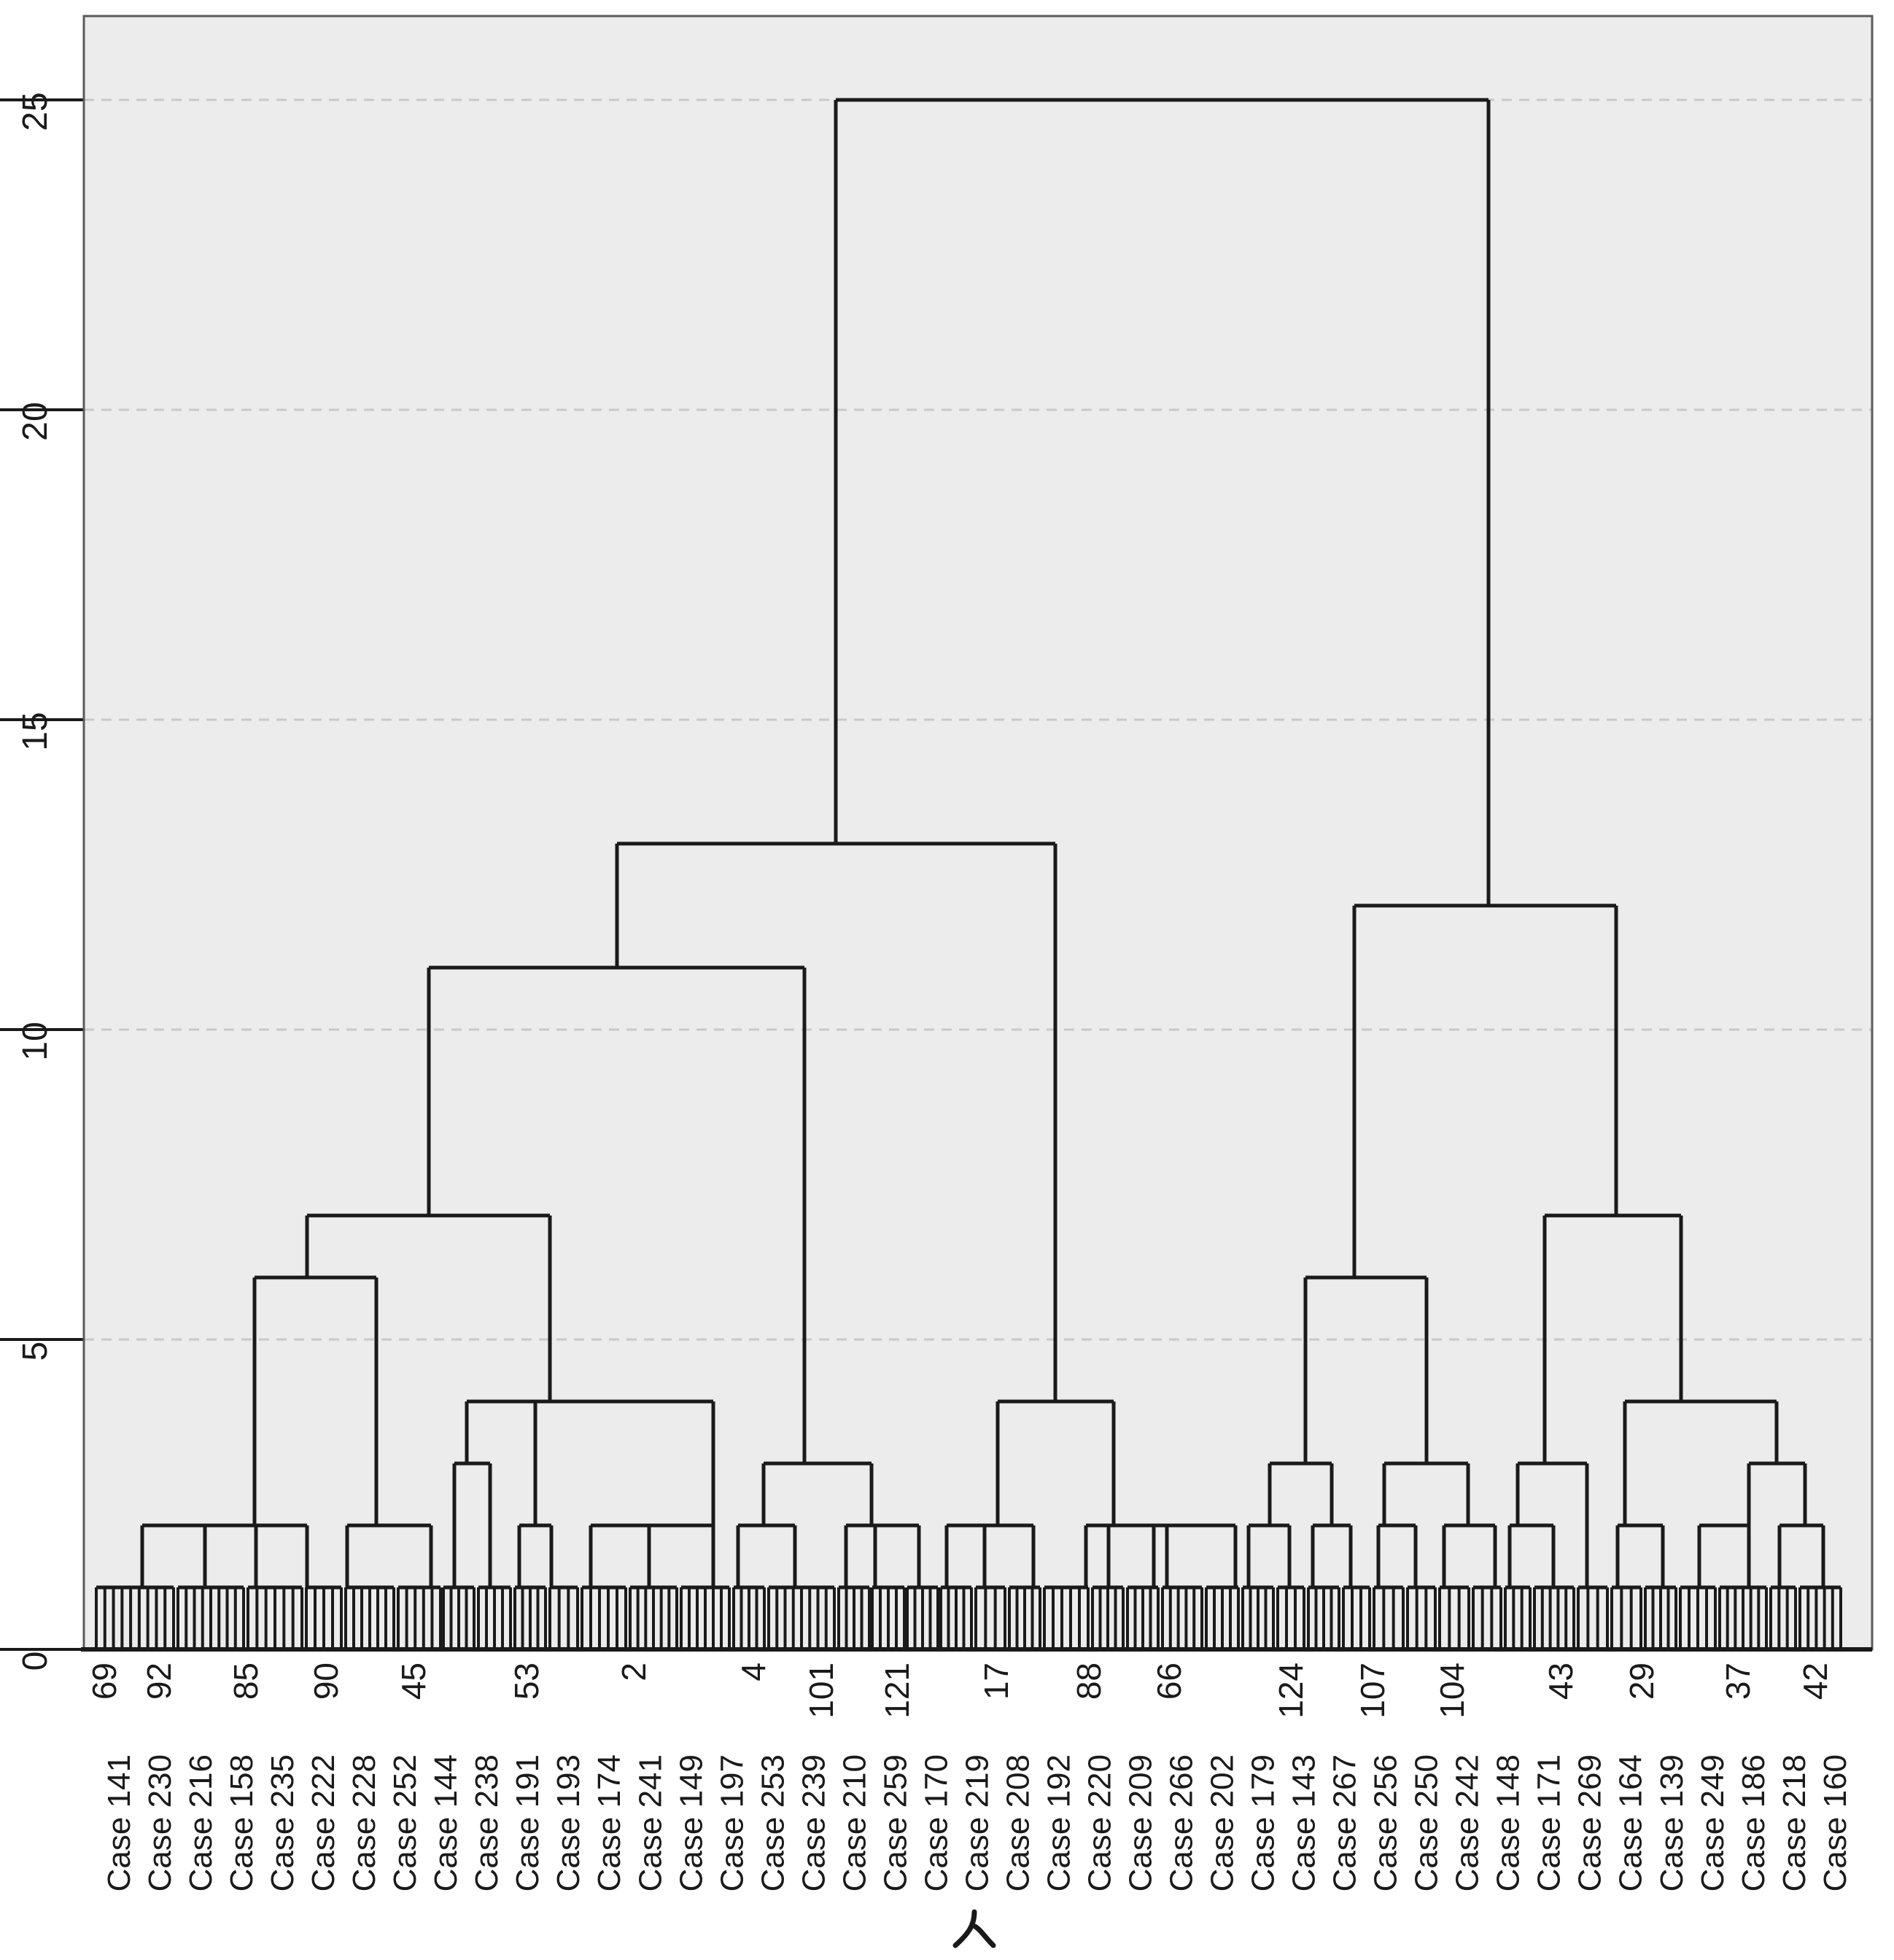 Image resolution: width=1894 pixels, height=1960 pixels. I want to click on x-case-label: Case 220, so click(1099, 1822).